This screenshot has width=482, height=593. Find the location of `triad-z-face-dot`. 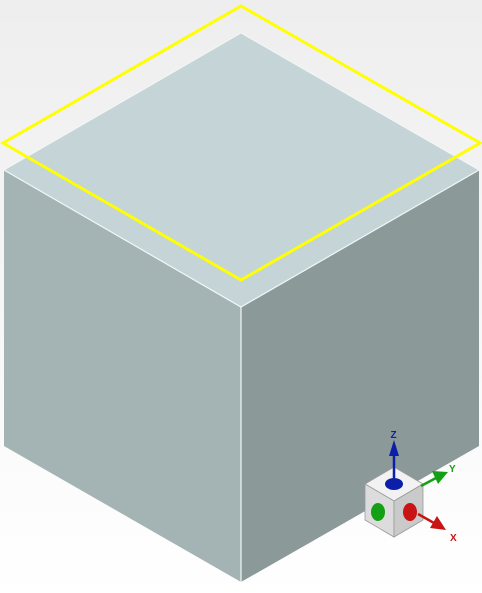

triad-z-face-dot is located at coordinates (394, 484).